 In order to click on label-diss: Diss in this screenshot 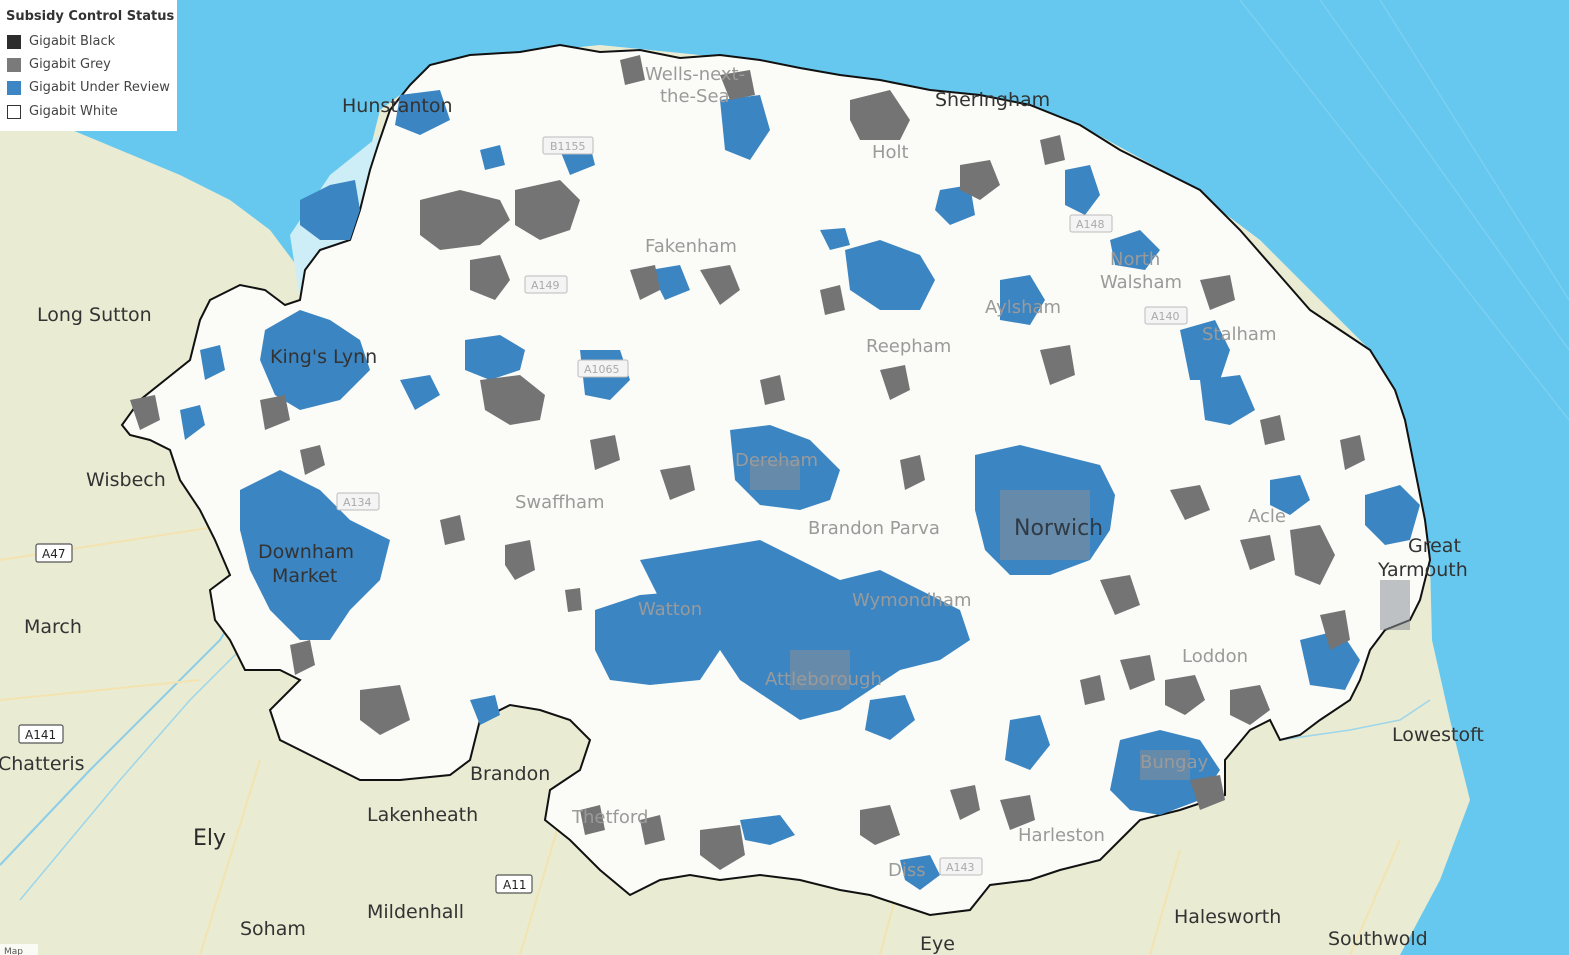, I will do `click(907, 870)`.